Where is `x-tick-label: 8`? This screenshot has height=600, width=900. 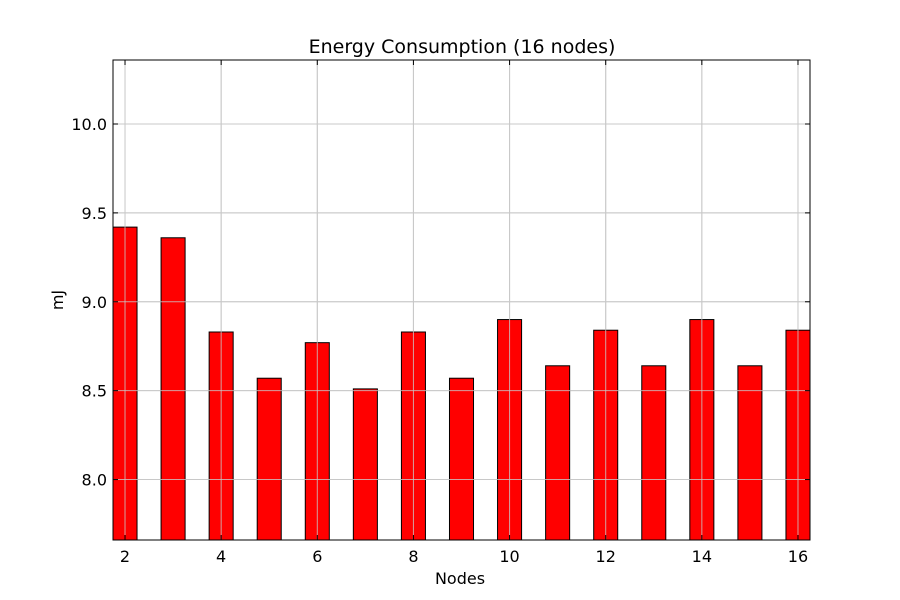
x-tick-label: 8 is located at coordinates (413, 556).